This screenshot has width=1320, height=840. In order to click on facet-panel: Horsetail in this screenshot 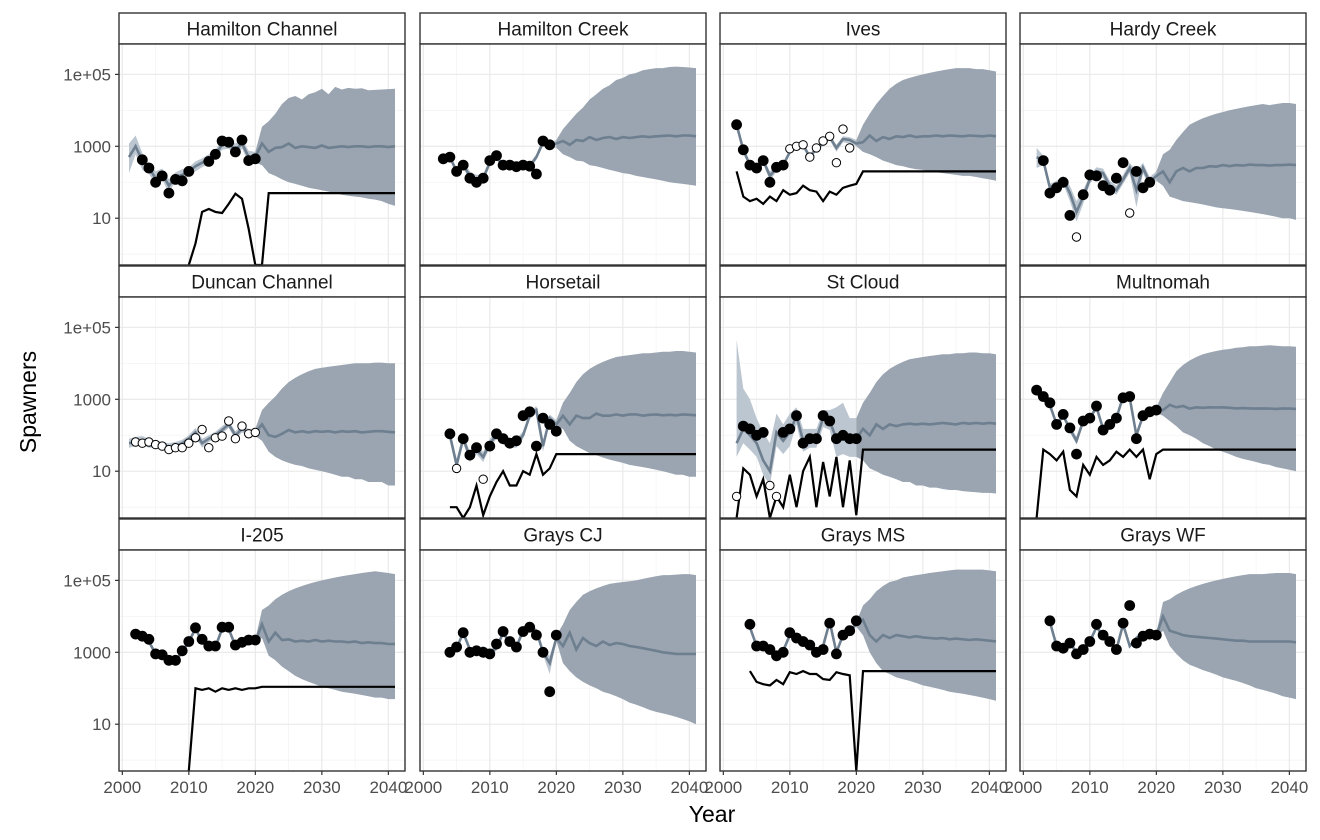, I will do `click(563, 392)`.